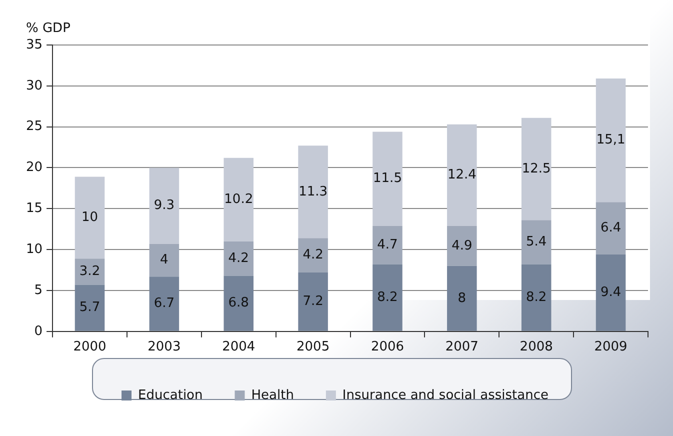 The height and width of the screenshot is (436, 673). I want to click on y-tick-label: 35, so click(34, 44).